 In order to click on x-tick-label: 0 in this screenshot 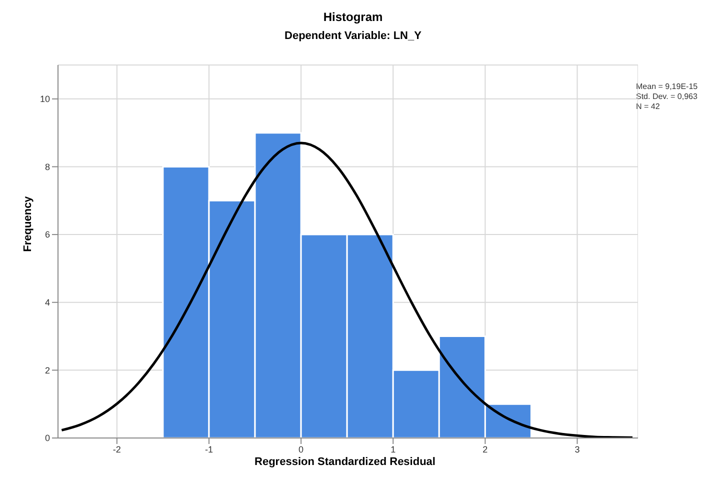, I will do `click(301, 449)`.